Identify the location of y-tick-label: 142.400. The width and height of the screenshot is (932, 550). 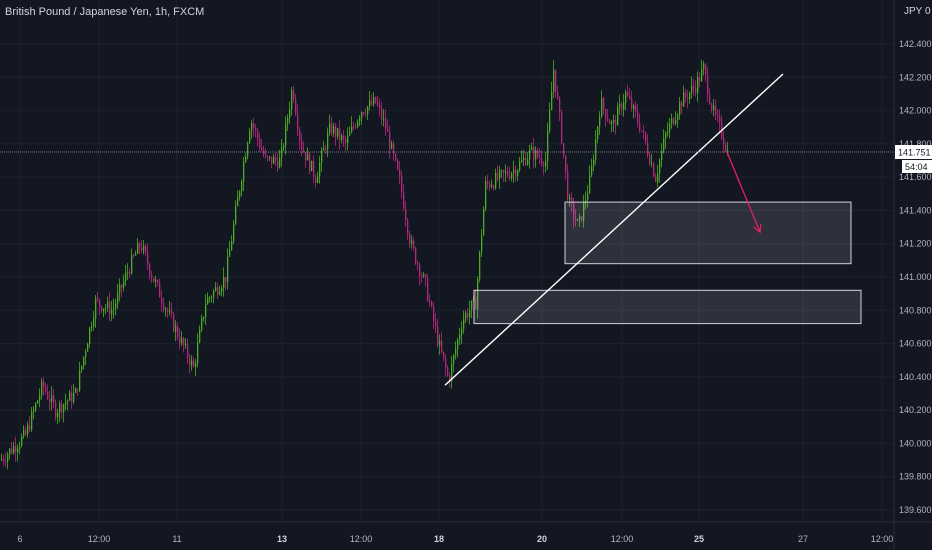
(915, 44).